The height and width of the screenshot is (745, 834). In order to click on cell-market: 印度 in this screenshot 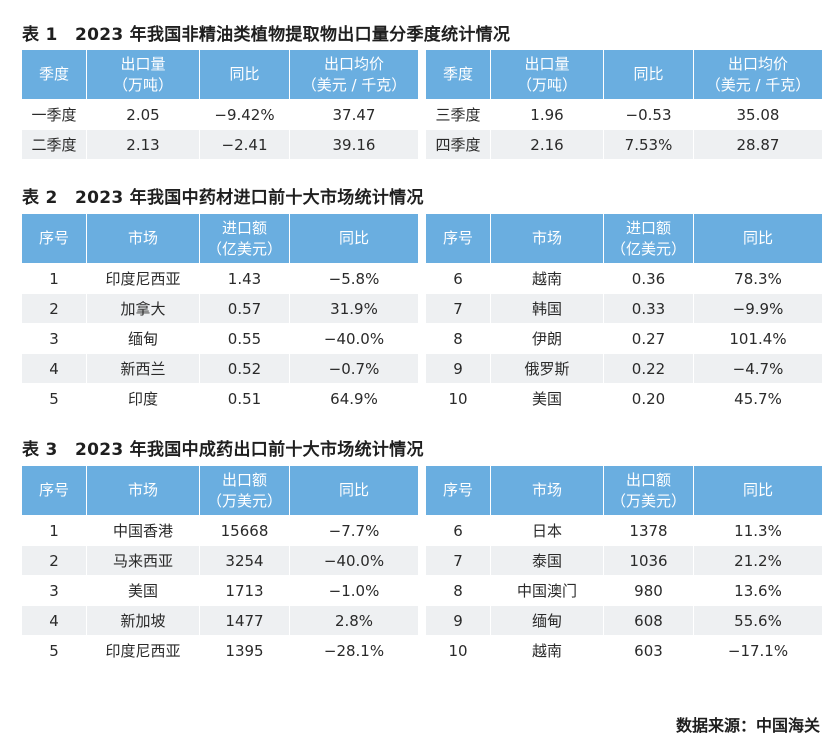, I will do `click(143, 398)`.